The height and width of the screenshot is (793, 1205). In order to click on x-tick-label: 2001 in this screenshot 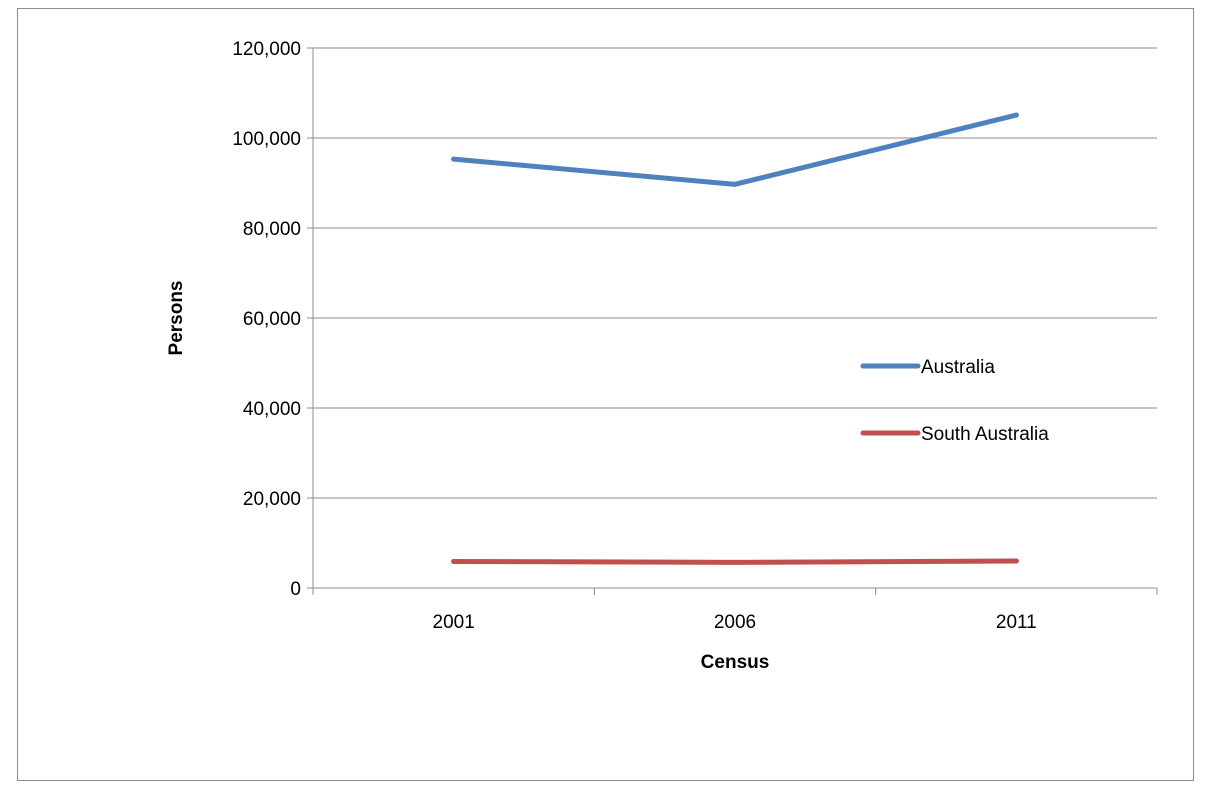, I will do `click(454, 622)`.